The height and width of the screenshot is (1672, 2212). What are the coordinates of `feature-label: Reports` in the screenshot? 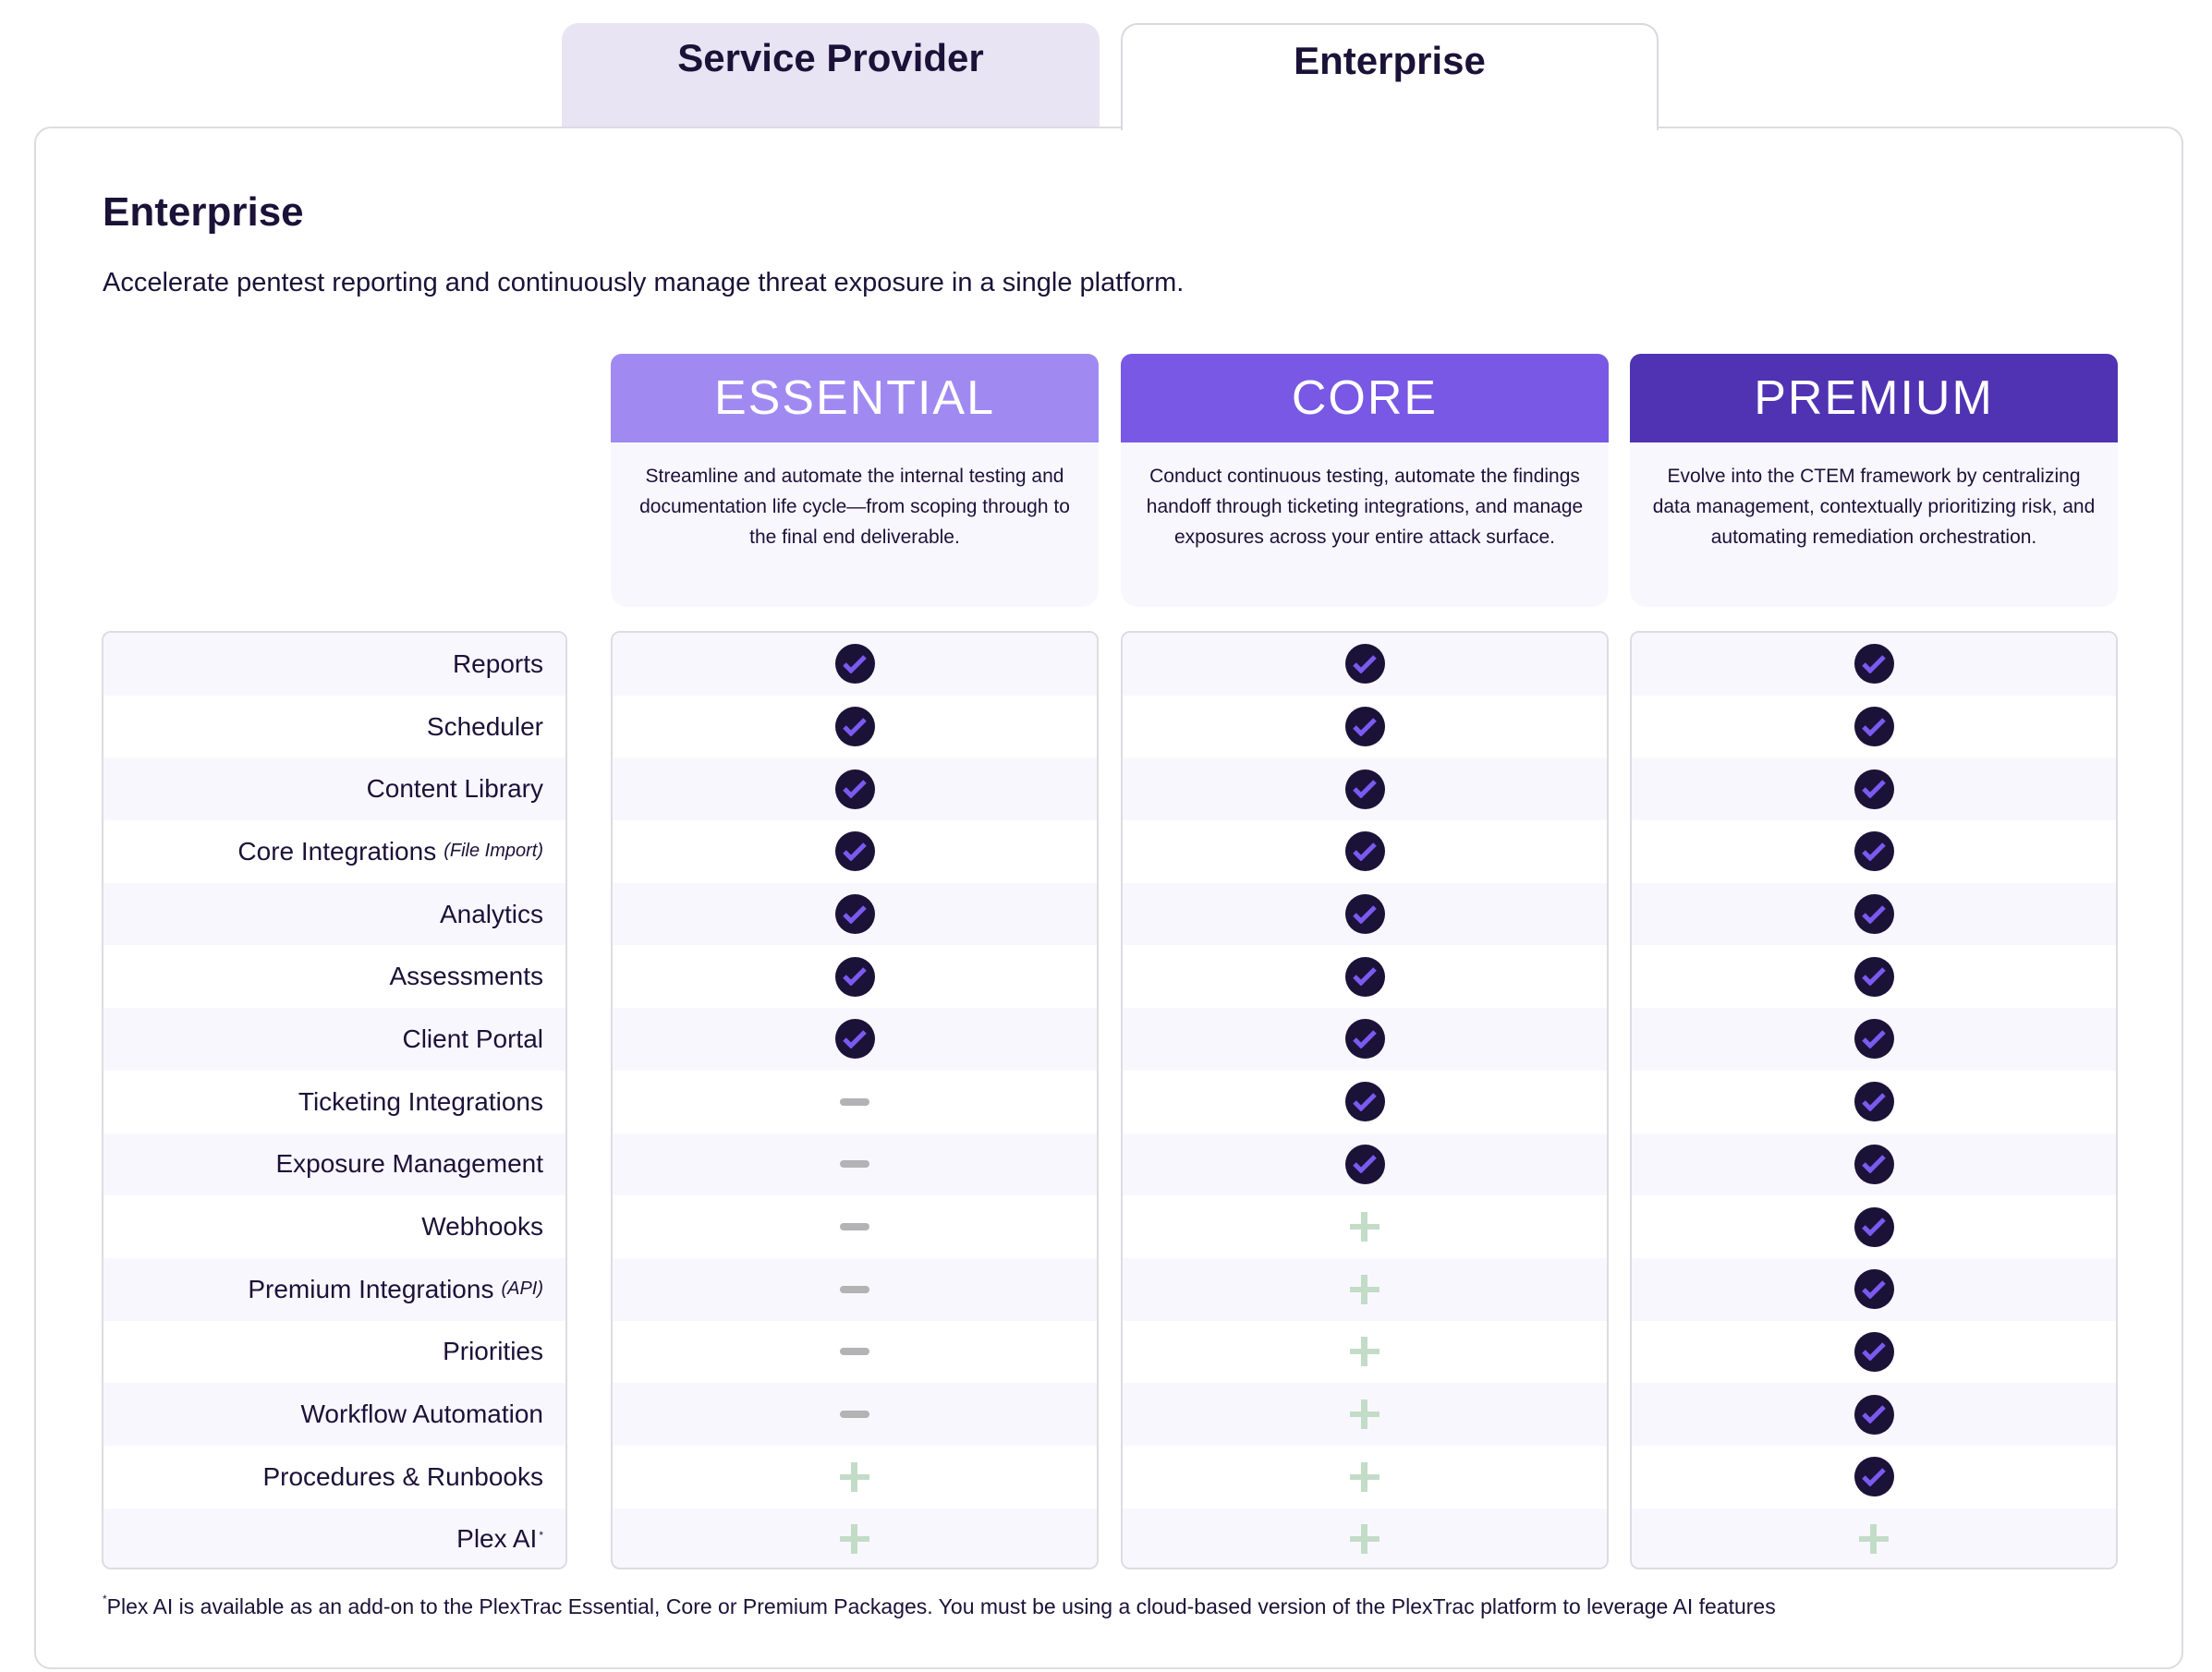 It's located at (497, 663).